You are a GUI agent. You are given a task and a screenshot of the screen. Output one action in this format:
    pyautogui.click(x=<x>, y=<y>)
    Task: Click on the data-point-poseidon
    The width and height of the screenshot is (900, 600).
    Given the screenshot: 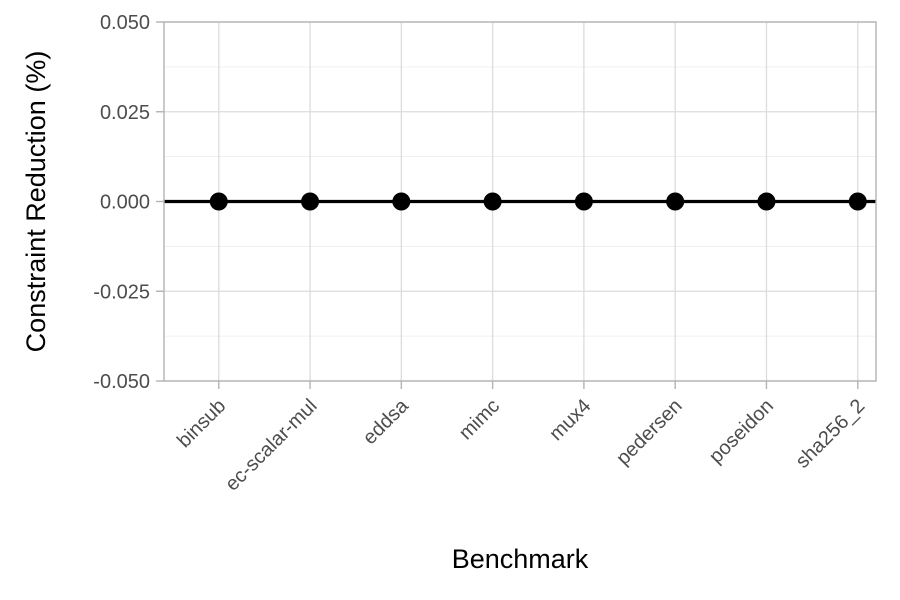 What is the action you would take?
    pyautogui.click(x=766, y=201)
    